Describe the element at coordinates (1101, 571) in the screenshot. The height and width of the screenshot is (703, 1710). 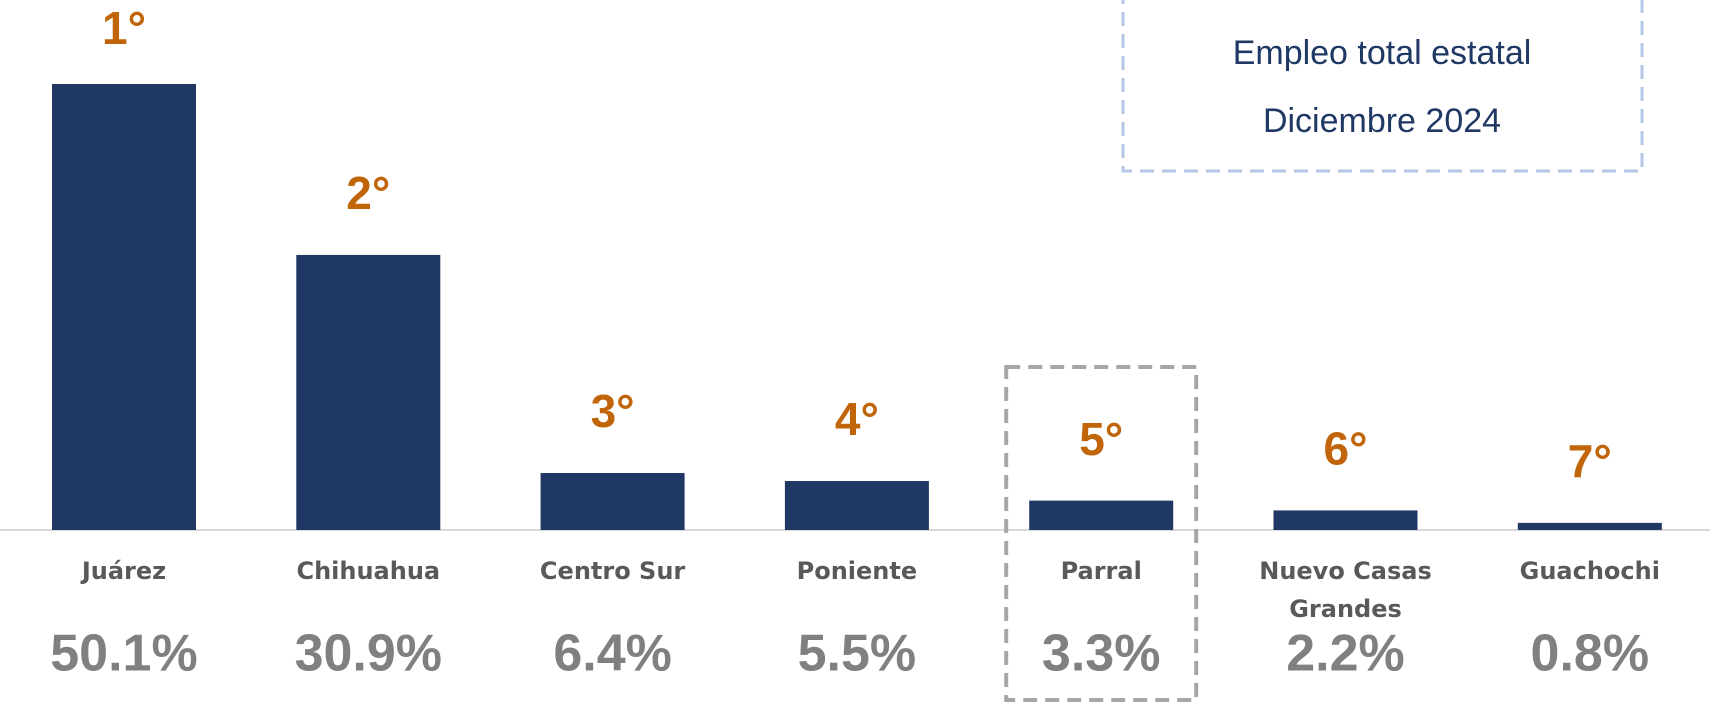
I see `x-tick-label: Parral` at that location.